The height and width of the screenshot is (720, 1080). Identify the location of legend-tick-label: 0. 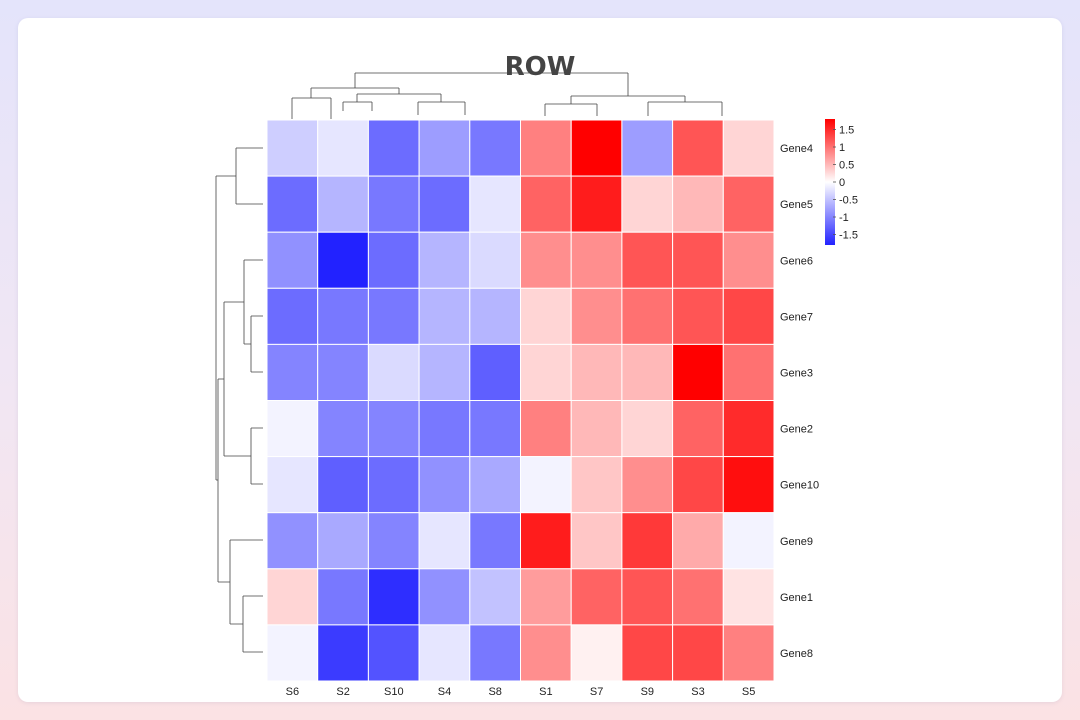
(842, 183).